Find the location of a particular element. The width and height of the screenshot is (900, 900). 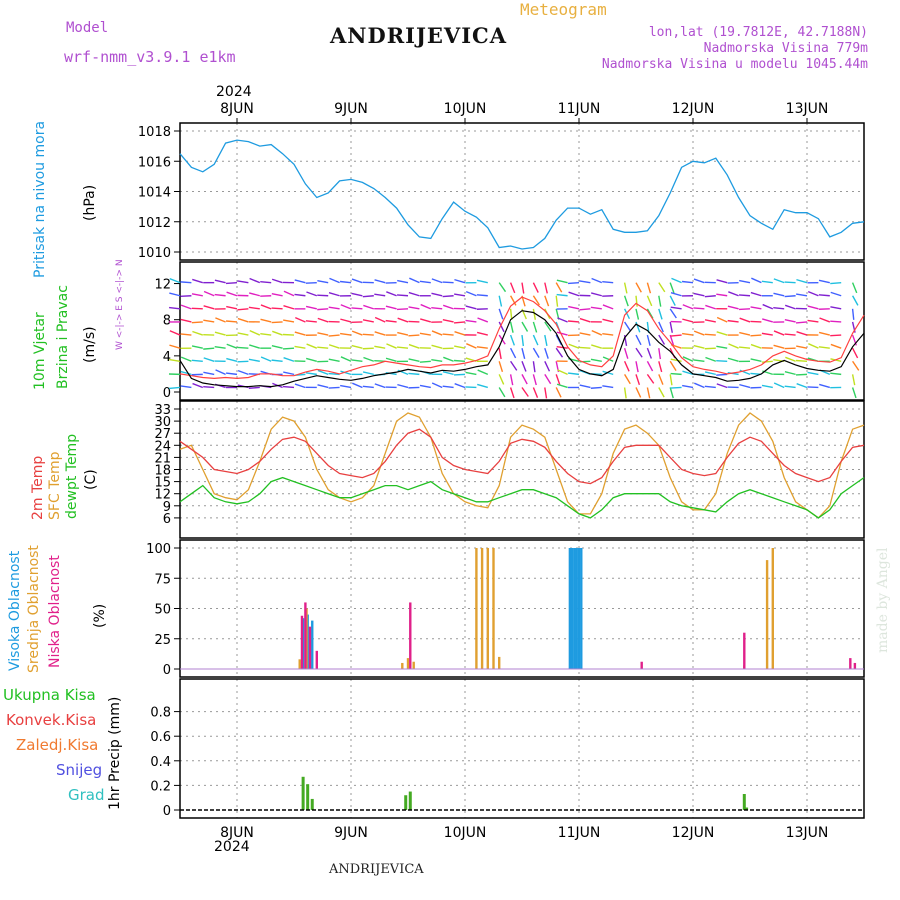

lonlat-label: lon,lat (19.7812E, 42.7188N) is located at coordinates (758, 32).